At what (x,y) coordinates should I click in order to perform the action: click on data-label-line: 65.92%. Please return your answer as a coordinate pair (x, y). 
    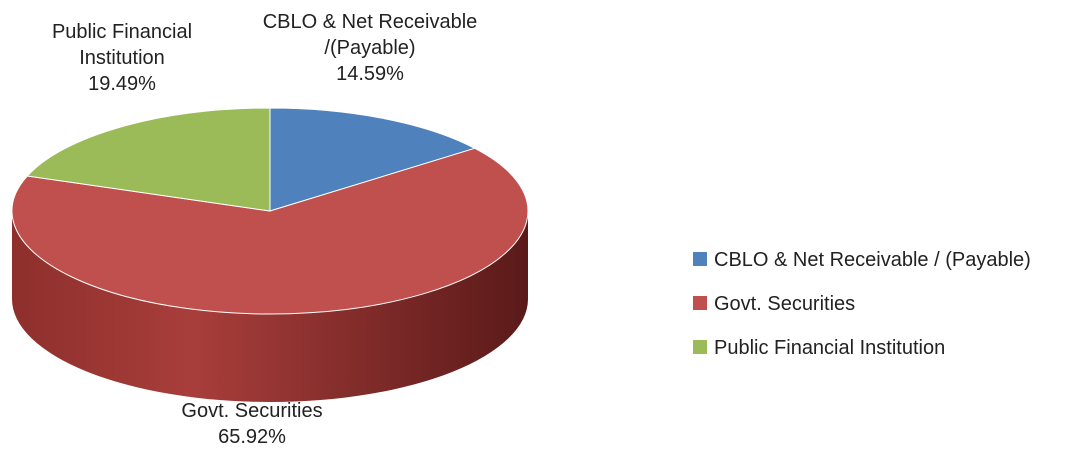
    Looking at the image, I should click on (252, 437).